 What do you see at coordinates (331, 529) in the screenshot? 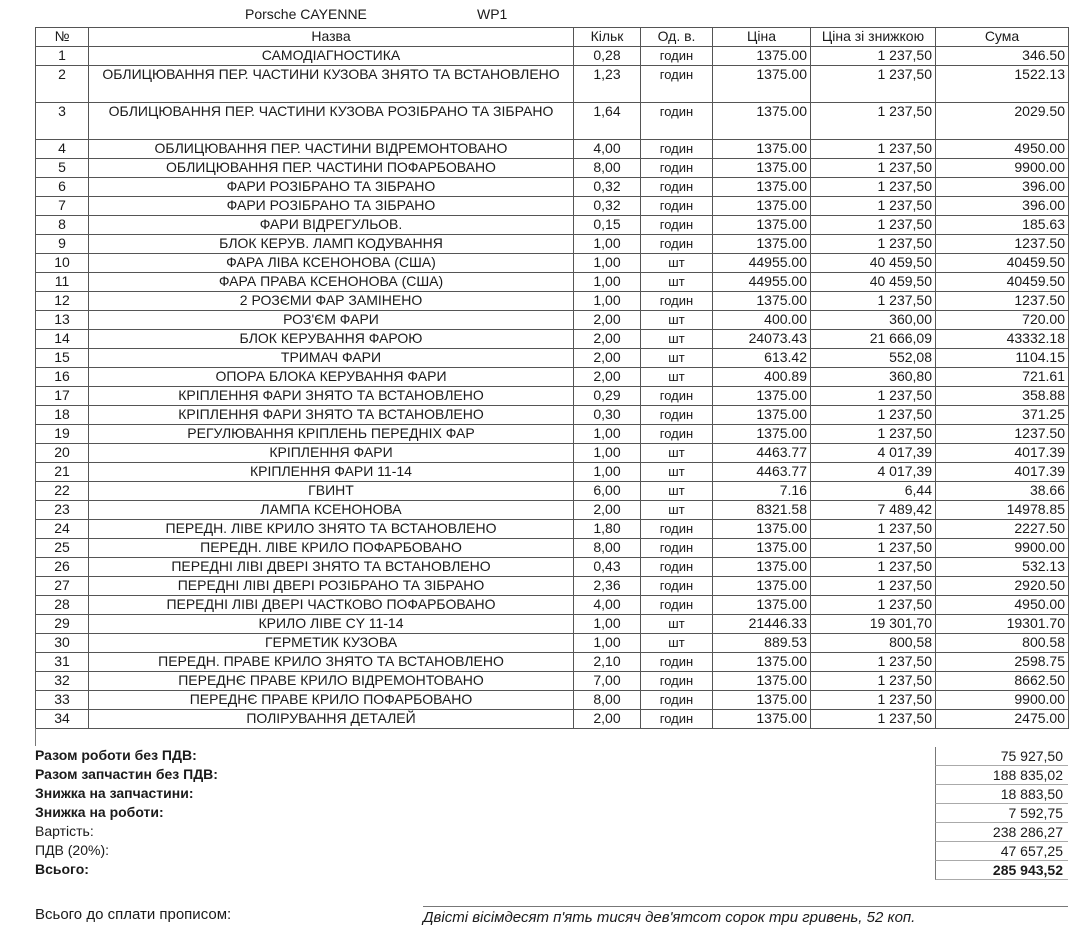
I see `item-name: ПЕРЕДН. ЛІВЕ КРИЛО ЗНЯТО ТА ВСТАНОВЛЕНО` at bounding box center [331, 529].